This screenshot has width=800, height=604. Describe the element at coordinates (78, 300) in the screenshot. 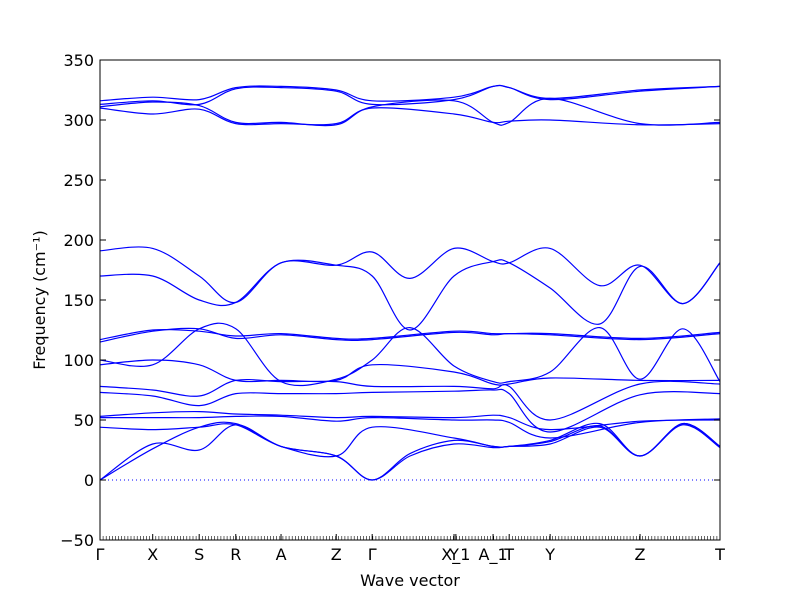

I see `y-tick-label: 150` at that location.